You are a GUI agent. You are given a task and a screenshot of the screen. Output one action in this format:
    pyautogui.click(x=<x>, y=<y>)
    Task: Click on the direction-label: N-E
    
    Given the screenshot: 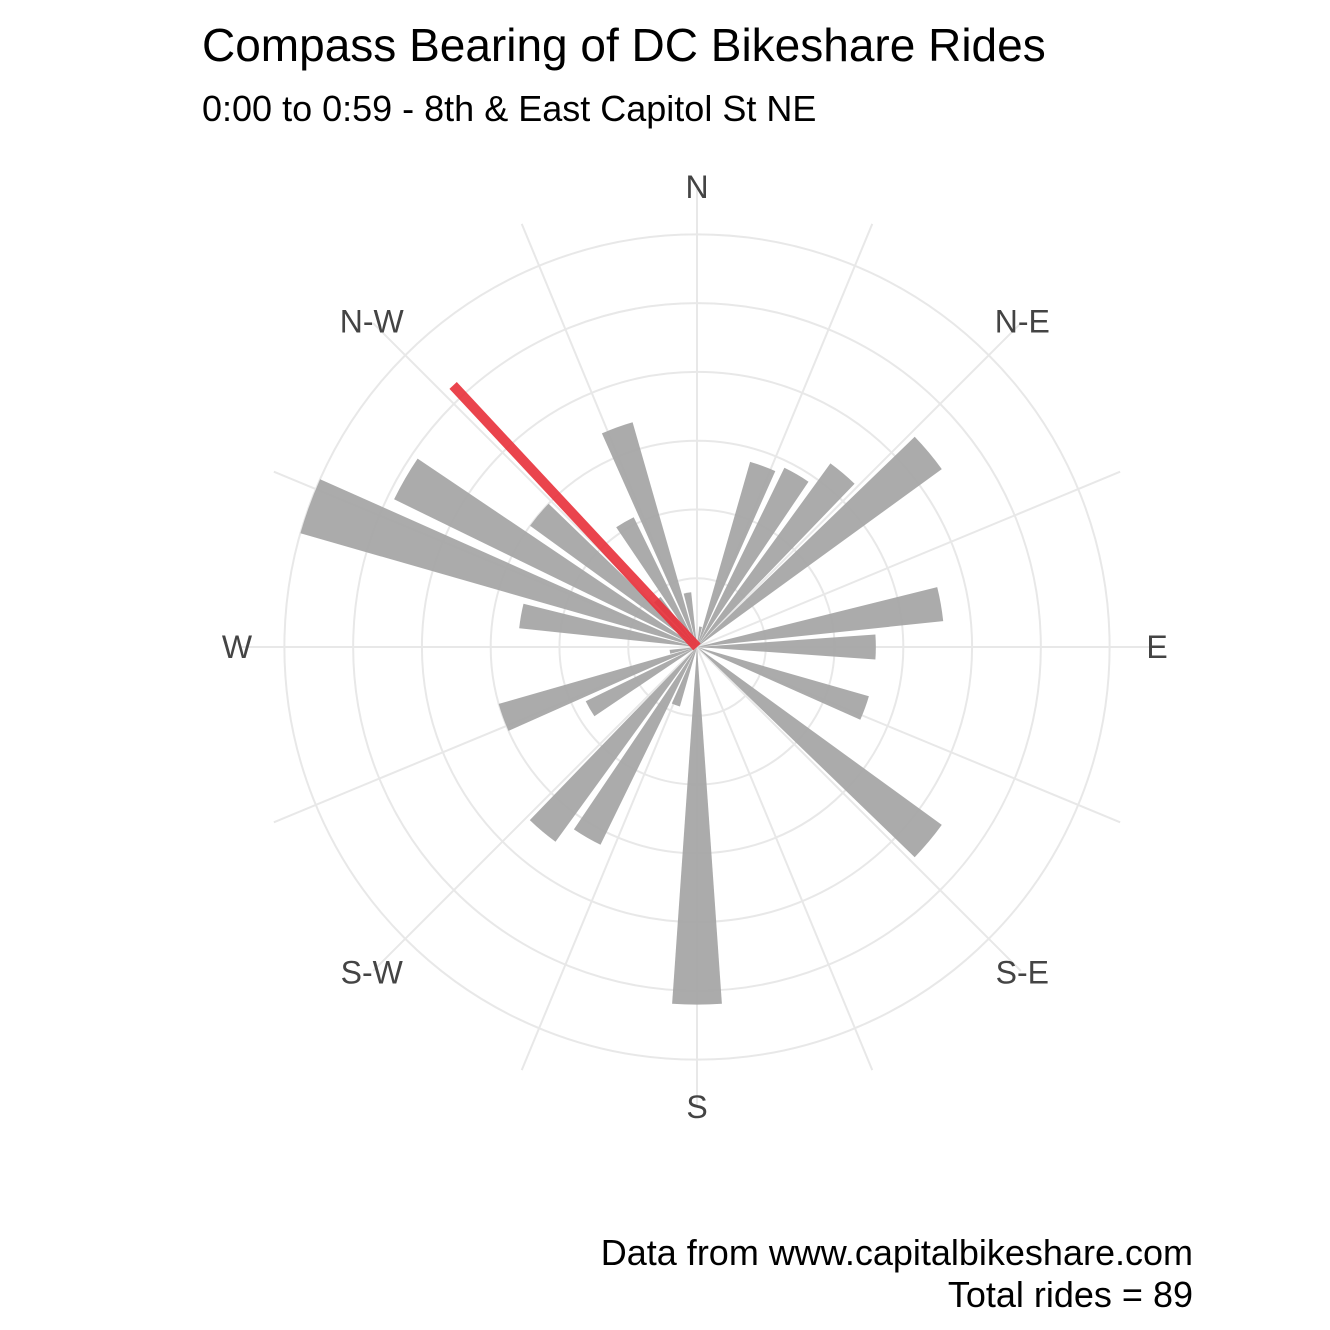 What is the action you would take?
    pyautogui.click(x=1022, y=322)
    